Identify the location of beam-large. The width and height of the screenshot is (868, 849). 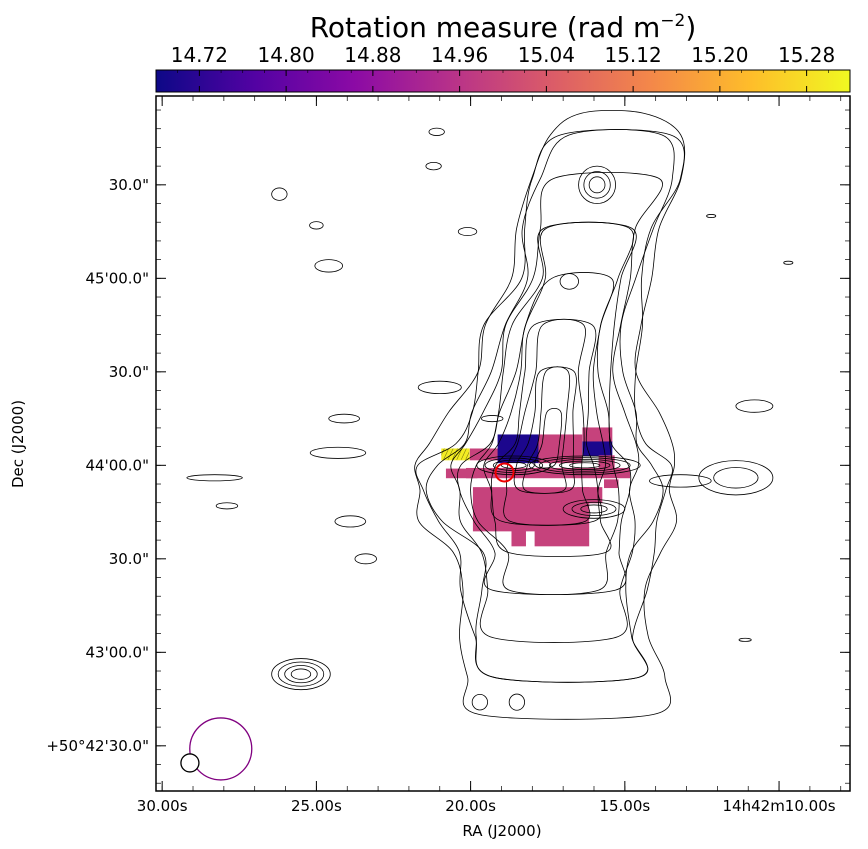
(221, 749).